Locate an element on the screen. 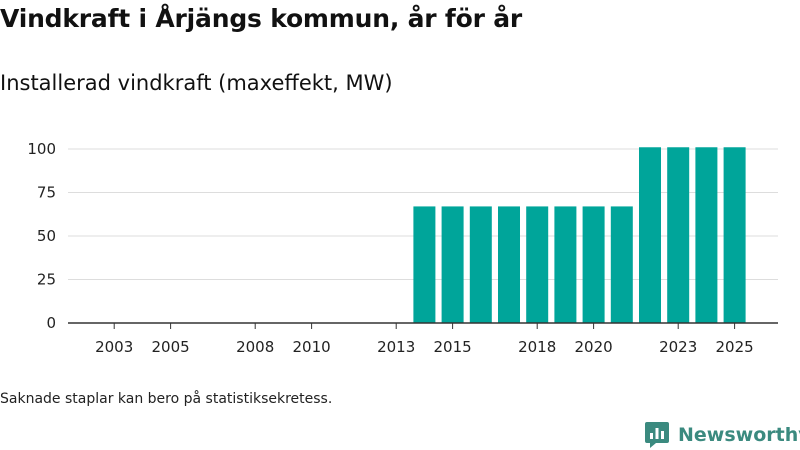 The height and width of the screenshot is (450, 800). x-tick-label: 2025 is located at coordinates (735, 347).